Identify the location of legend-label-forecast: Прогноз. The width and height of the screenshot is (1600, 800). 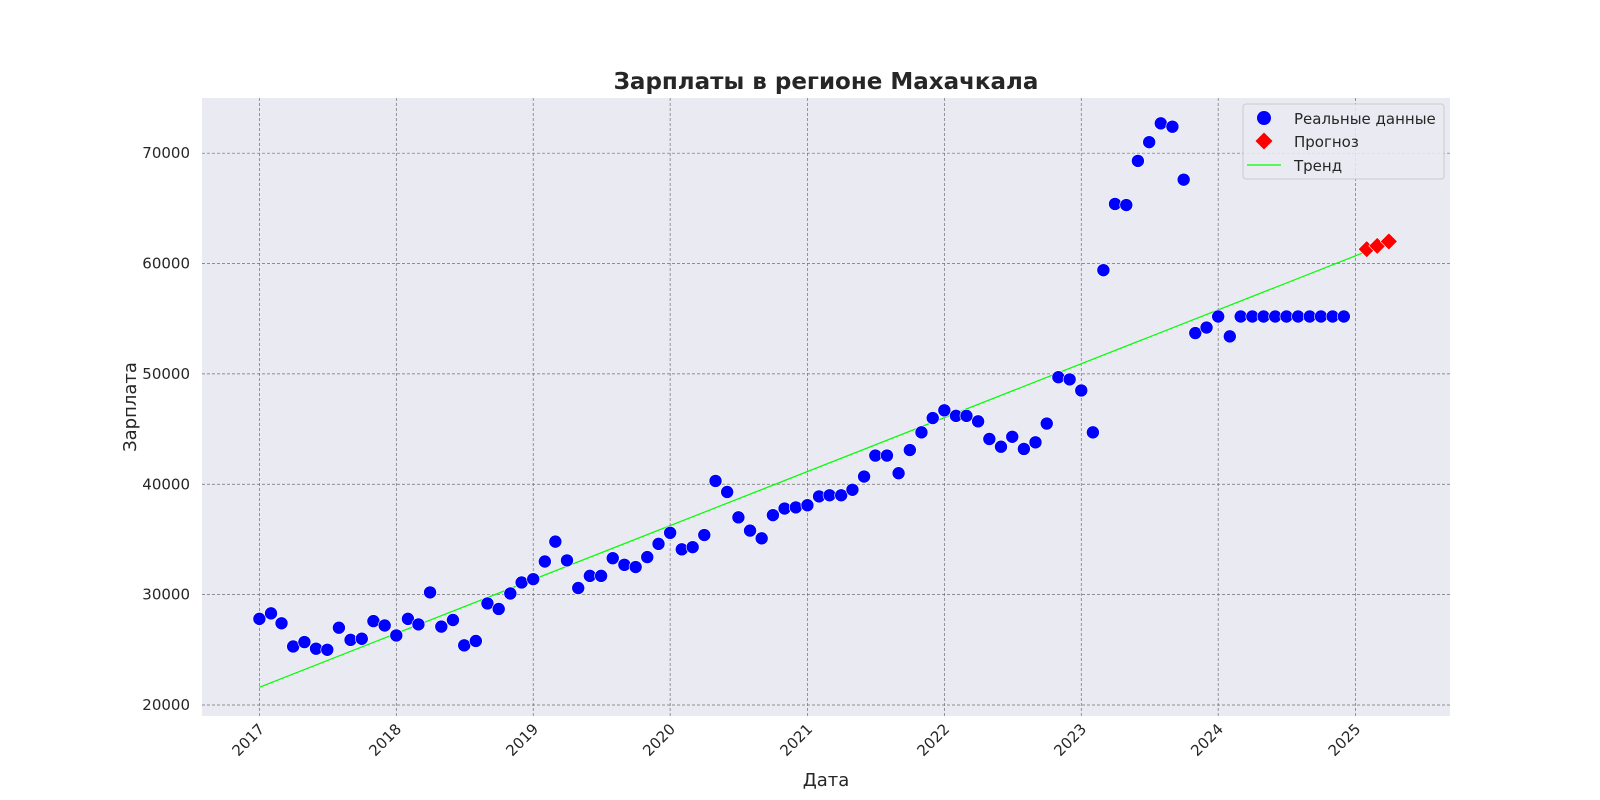
(1326, 142).